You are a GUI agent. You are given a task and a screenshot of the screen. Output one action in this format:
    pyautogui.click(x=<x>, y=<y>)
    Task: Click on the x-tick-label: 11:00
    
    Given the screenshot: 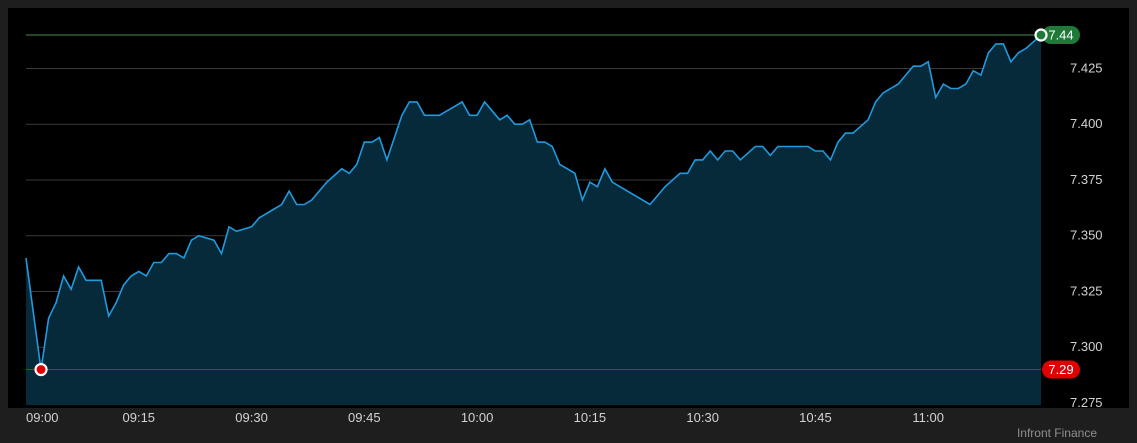 What is the action you would take?
    pyautogui.click(x=928, y=417)
    